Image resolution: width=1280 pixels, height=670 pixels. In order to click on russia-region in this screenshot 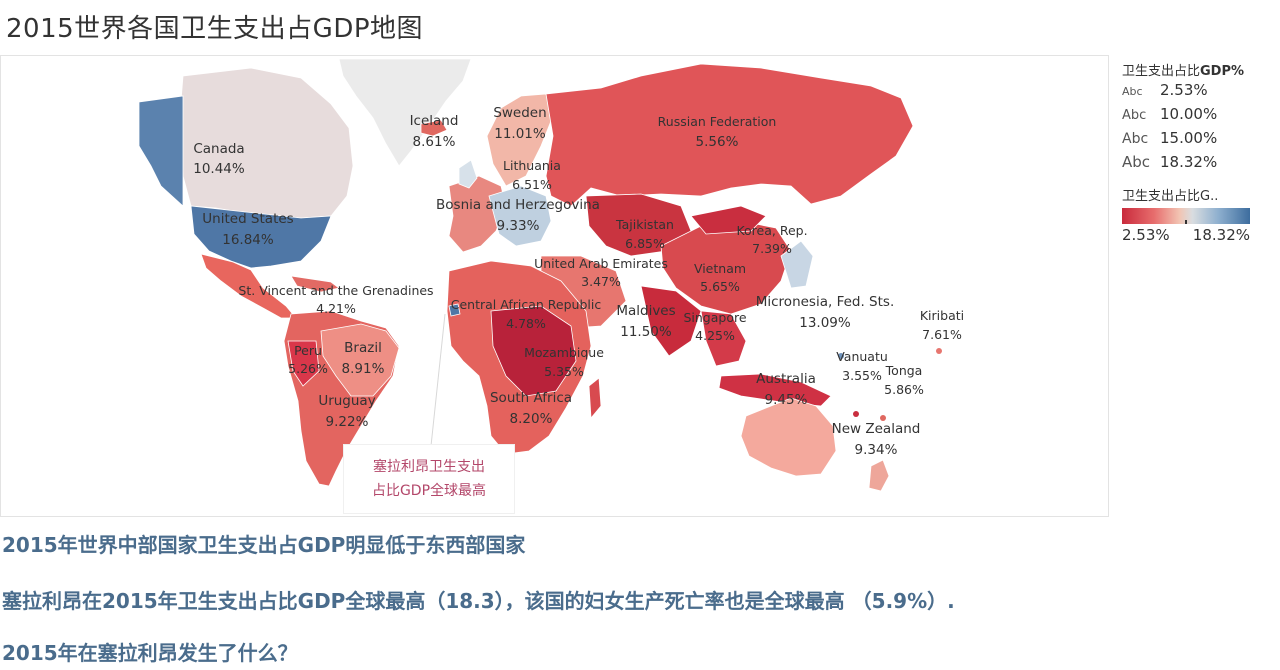, I will do `click(729, 135)`.